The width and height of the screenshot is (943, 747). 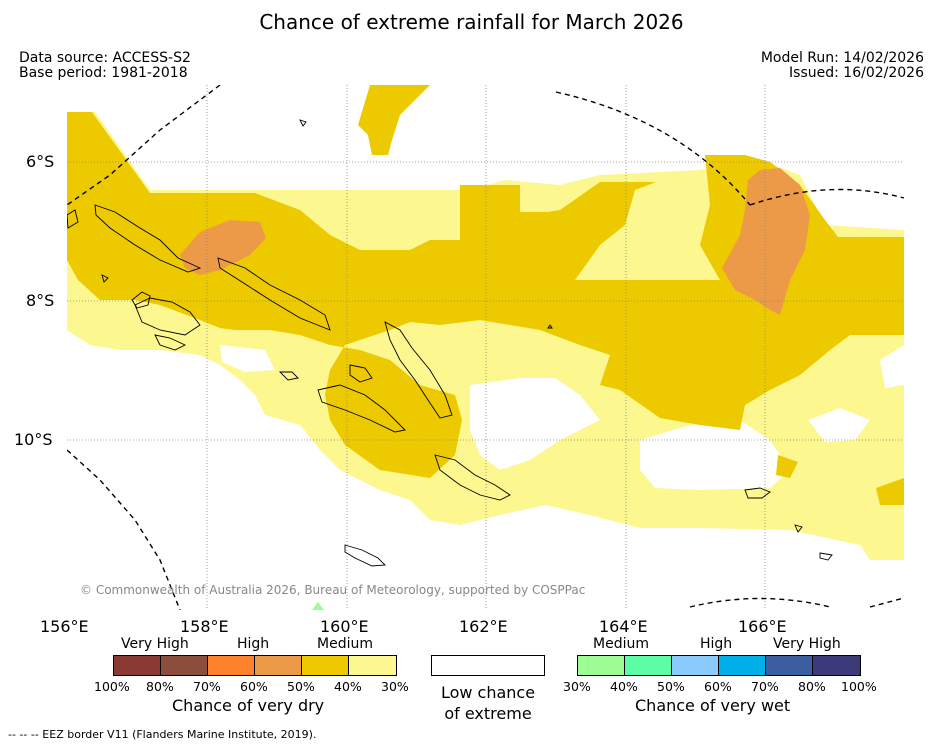 I want to click on dry-tick-60: 60%, so click(x=254, y=686).